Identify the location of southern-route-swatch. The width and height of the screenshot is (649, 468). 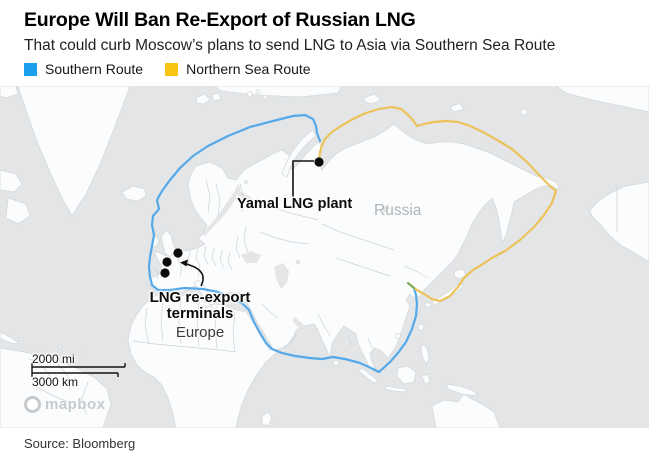
(30, 69).